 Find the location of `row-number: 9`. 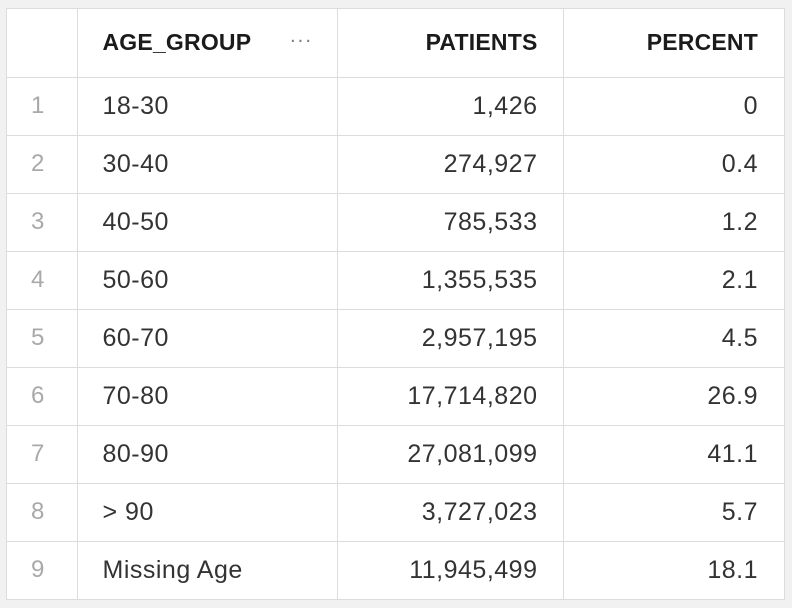

row-number: 9 is located at coordinates (42, 570).